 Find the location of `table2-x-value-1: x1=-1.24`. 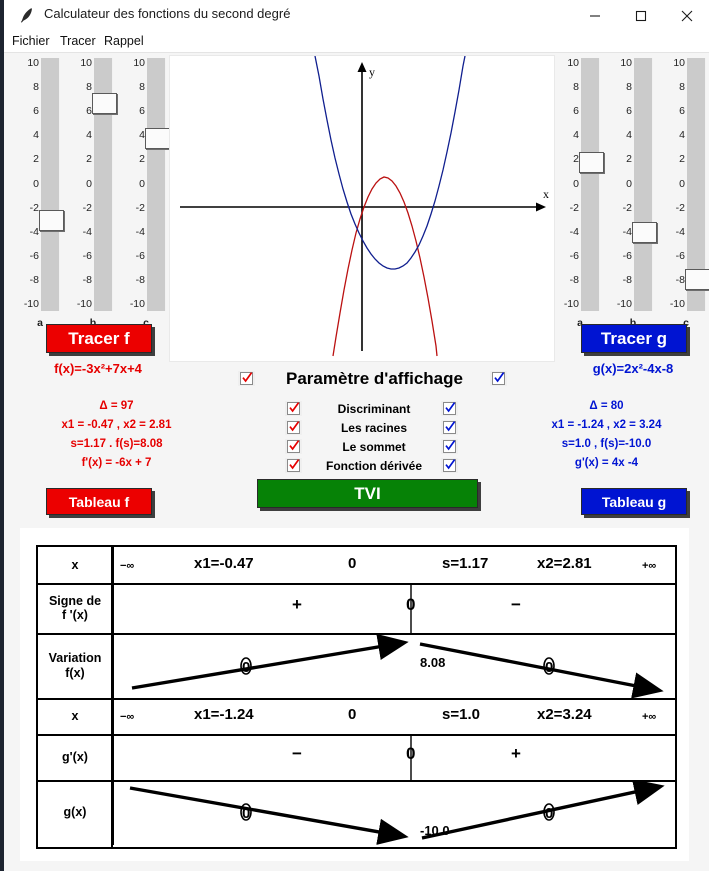

table2-x-value-1: x1=-1.24 is located at coordinates (224, 714).